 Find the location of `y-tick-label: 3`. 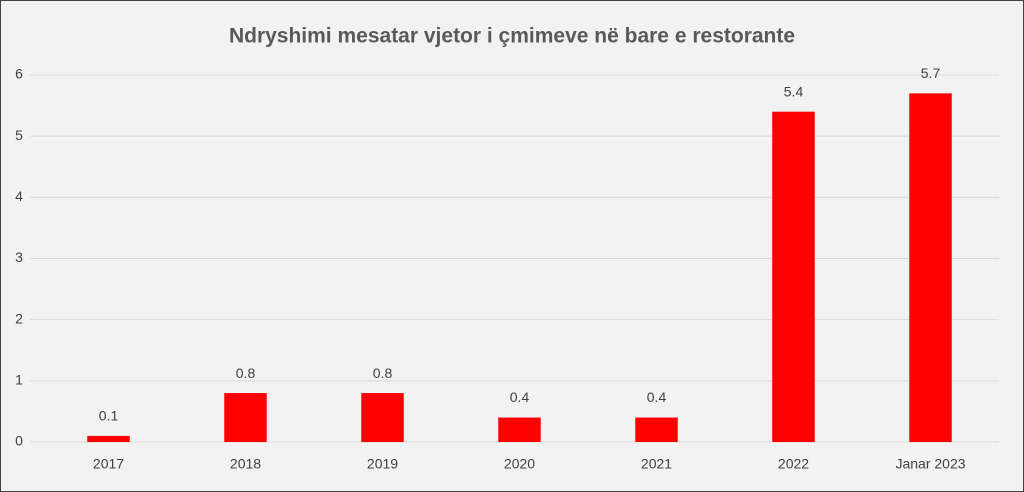

y-tick-label: 3 is located at coordinates (19, 257).